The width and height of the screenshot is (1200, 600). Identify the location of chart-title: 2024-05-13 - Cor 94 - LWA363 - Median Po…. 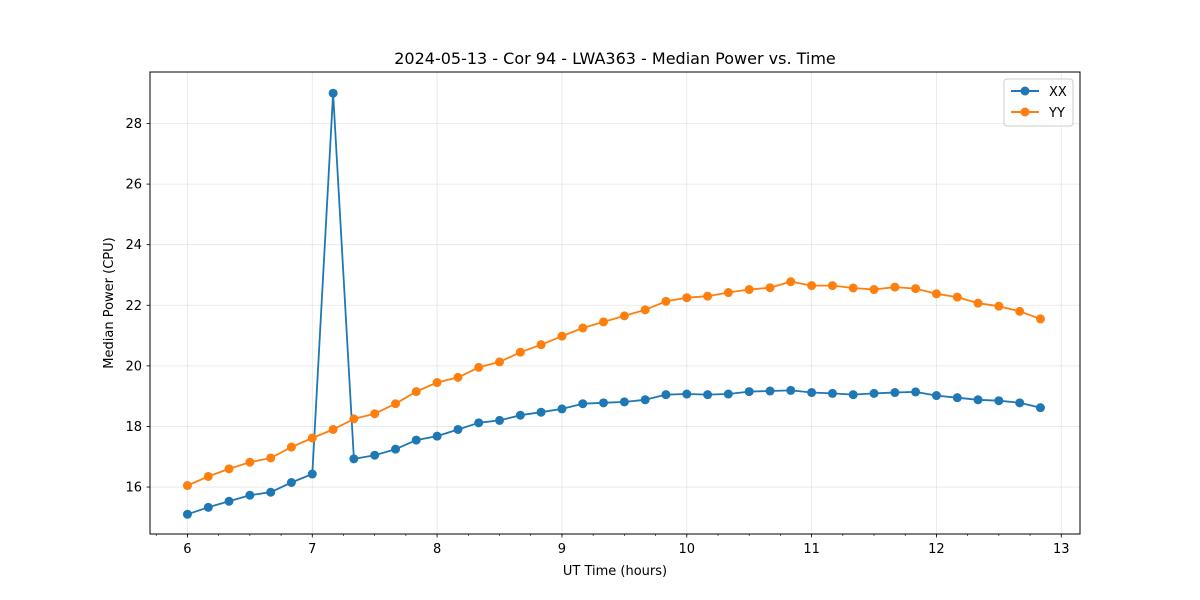
(615, 58).